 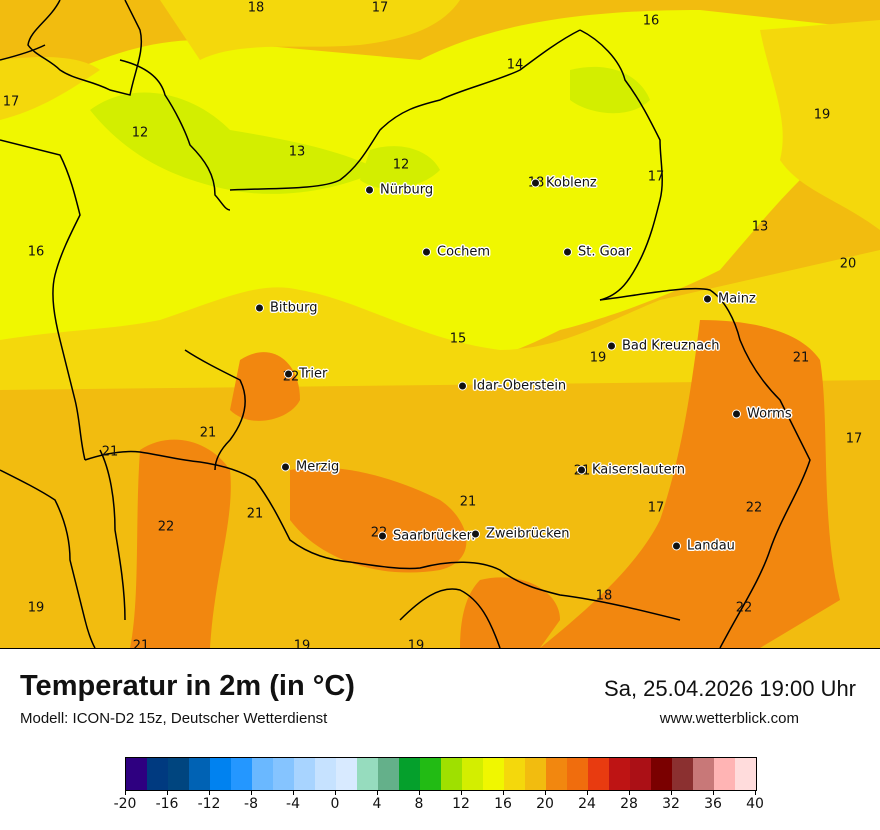 I want to click on city-name: St. Goar, so click(x=604, y=252).